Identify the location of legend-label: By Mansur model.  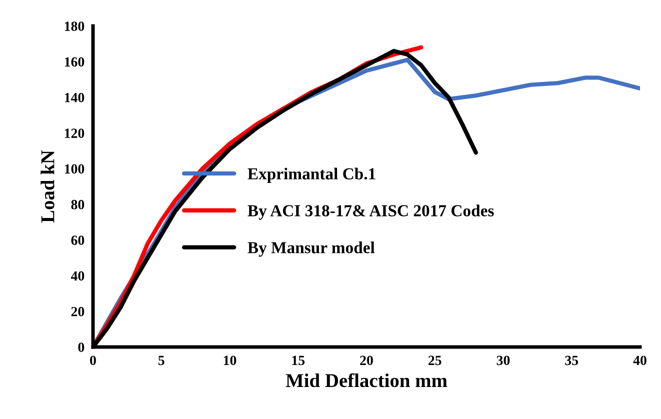
(311, 249).